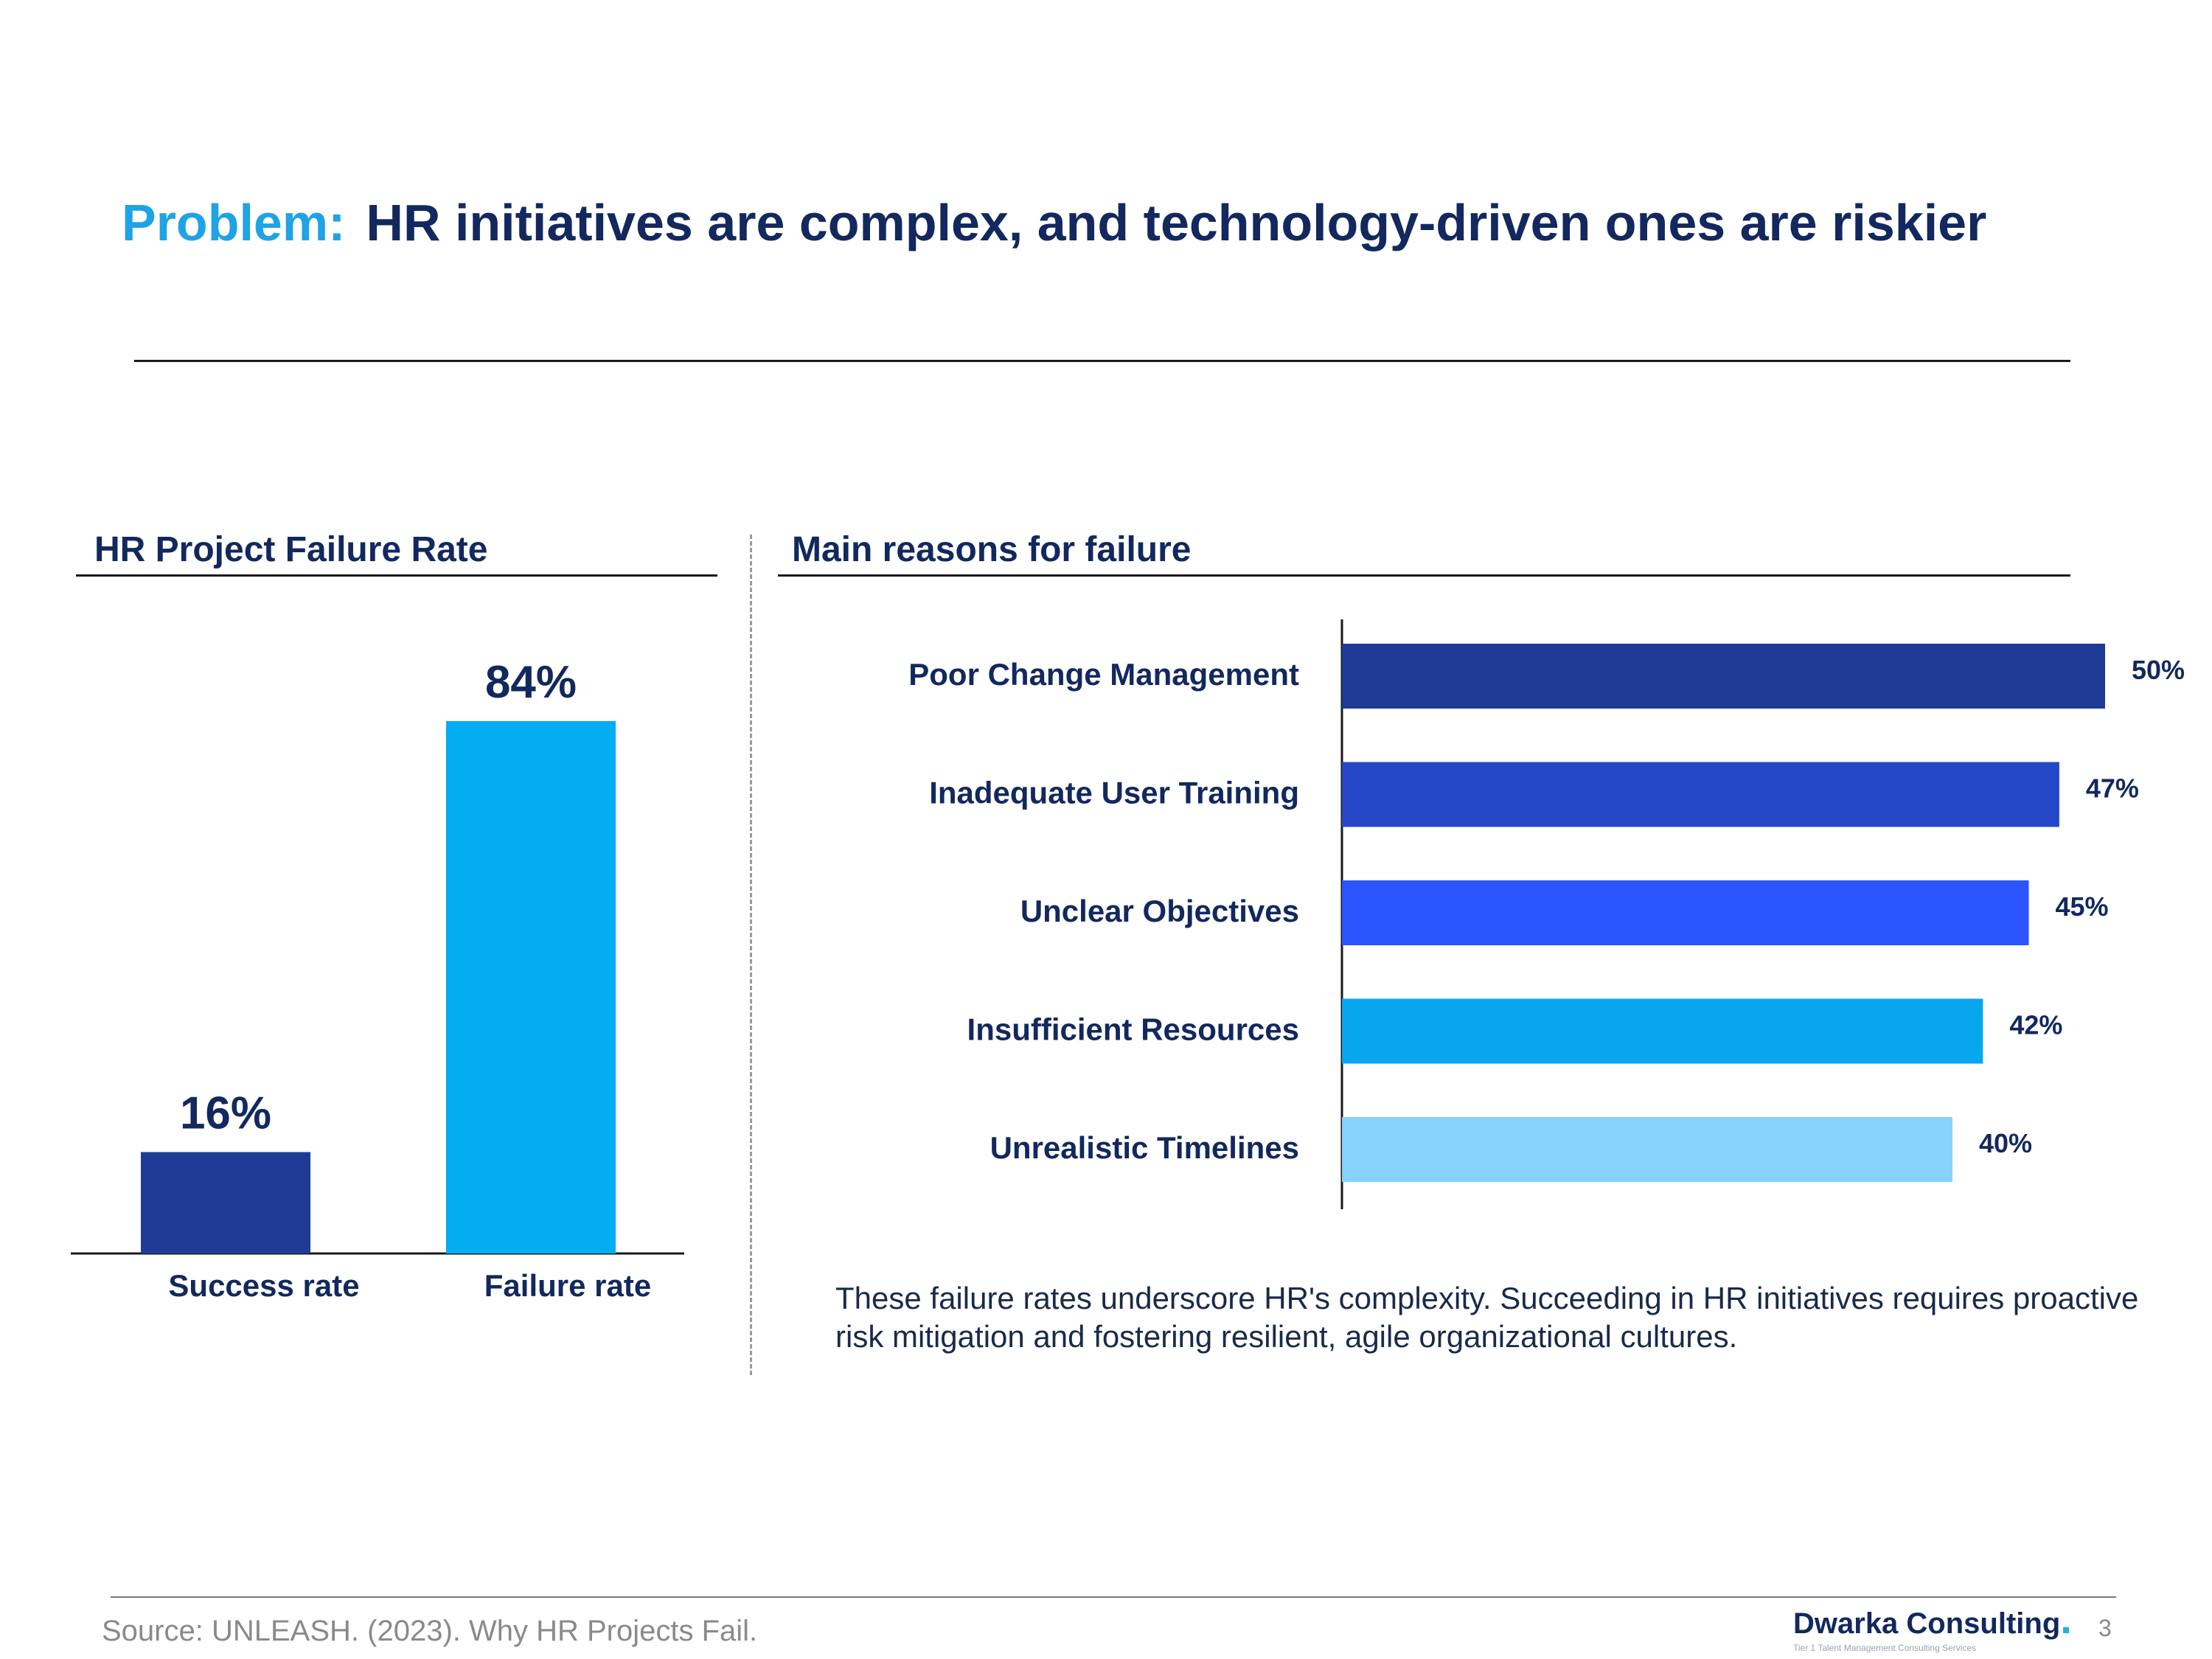 This screenshot has width=2212, height=1659. What do you see at coordinates (2035, 1025) in the screenshot?
I see `hbar-data-label: 42%` at bounding box center [2035, 1025].